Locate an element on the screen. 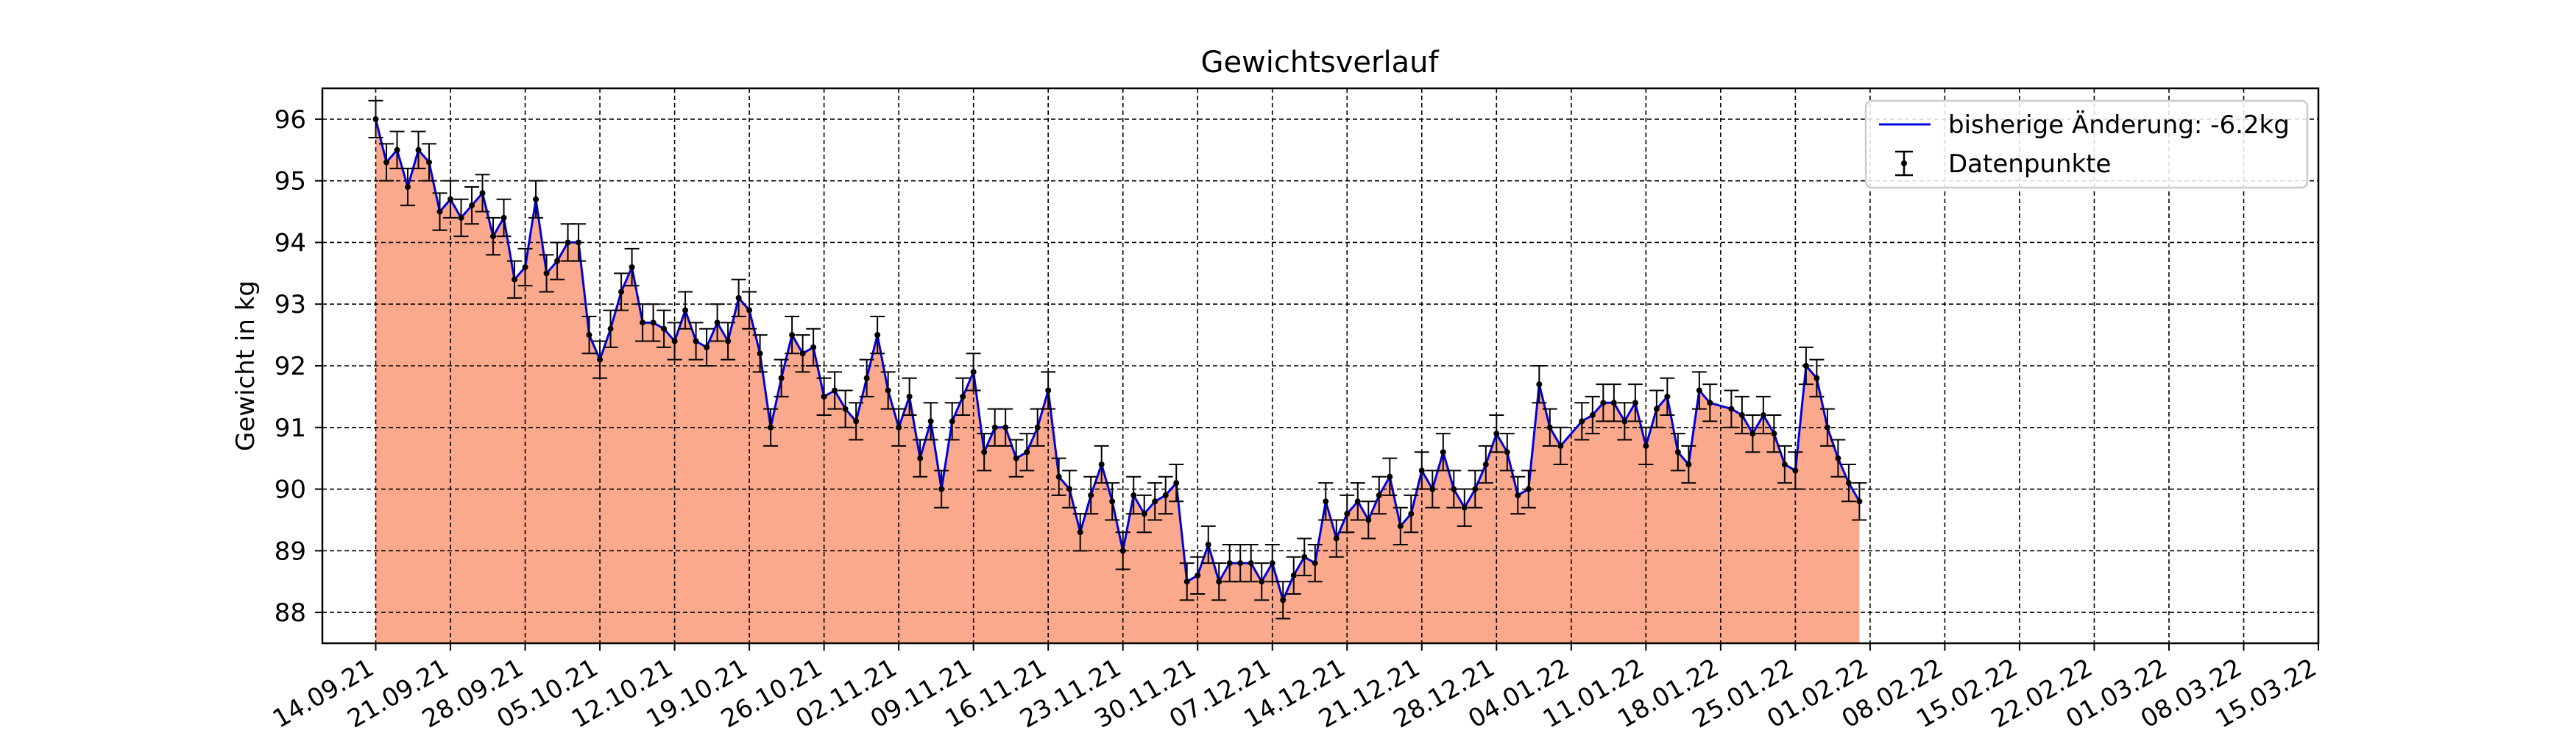 This screenshot has height=736, width=2576. y-tick-label: 92 is located at coordinates (290, 366).